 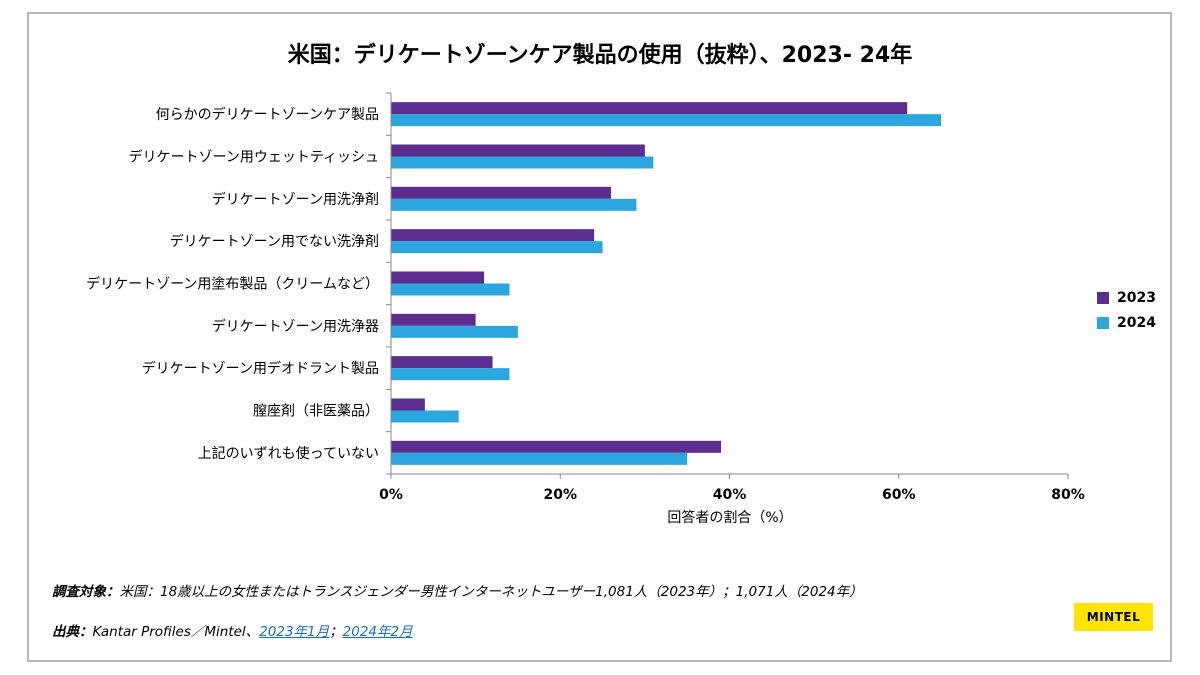 What do you see at coordinates (1068, 495) in the screenshot?
I see `x-tick-label-4: 80%` at bounding box center [1068, 495].